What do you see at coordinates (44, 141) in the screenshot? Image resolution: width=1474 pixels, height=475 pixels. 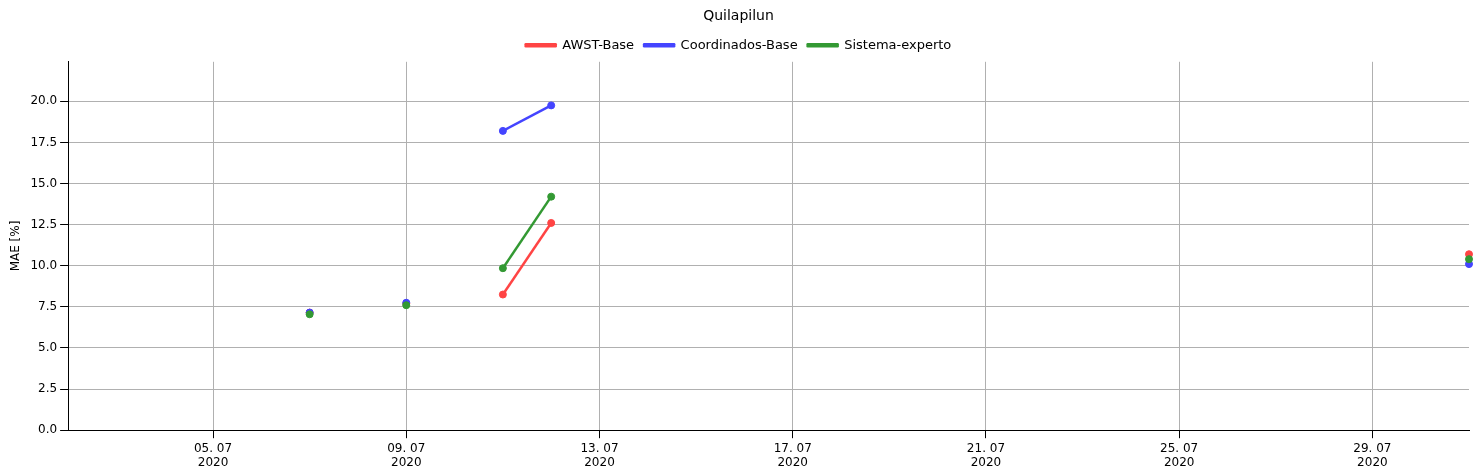 I see `y-tick-label: 17.5` at bounding box center [44, 141].